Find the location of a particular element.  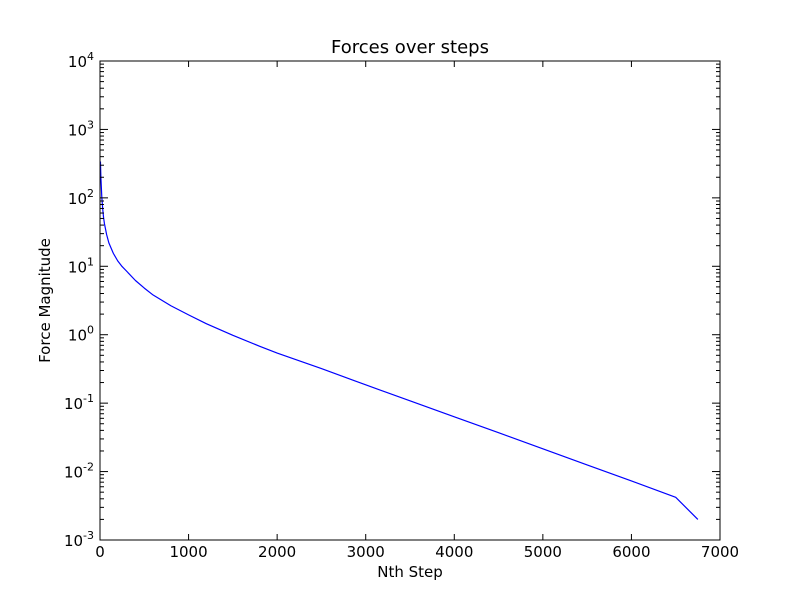

y-tick-label: 10⁰ is located at coordinates (81, 334).